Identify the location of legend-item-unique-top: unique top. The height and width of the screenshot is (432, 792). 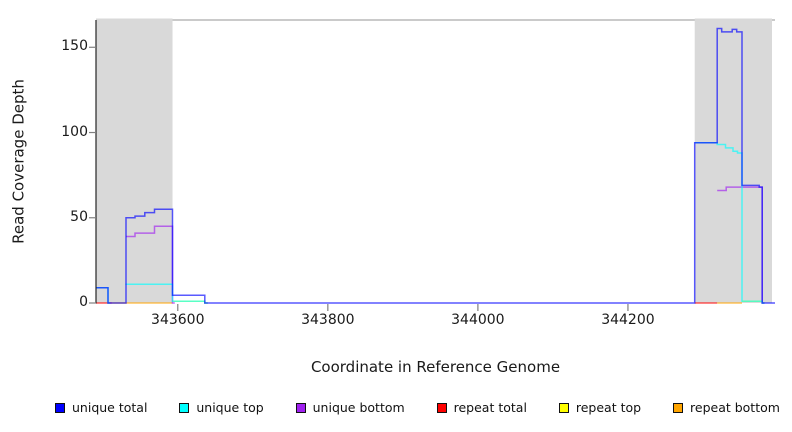
(221, 407).